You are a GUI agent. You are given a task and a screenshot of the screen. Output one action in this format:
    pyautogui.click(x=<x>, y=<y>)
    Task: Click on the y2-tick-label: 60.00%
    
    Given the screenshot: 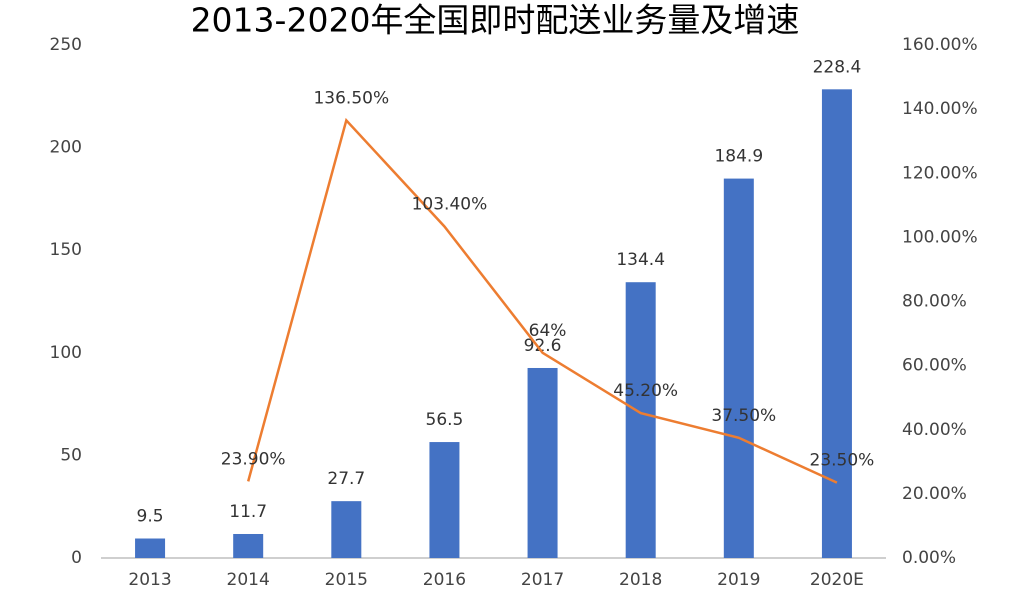 What is the action you would take?
    pyautogui.click(x=934, y=366)
    